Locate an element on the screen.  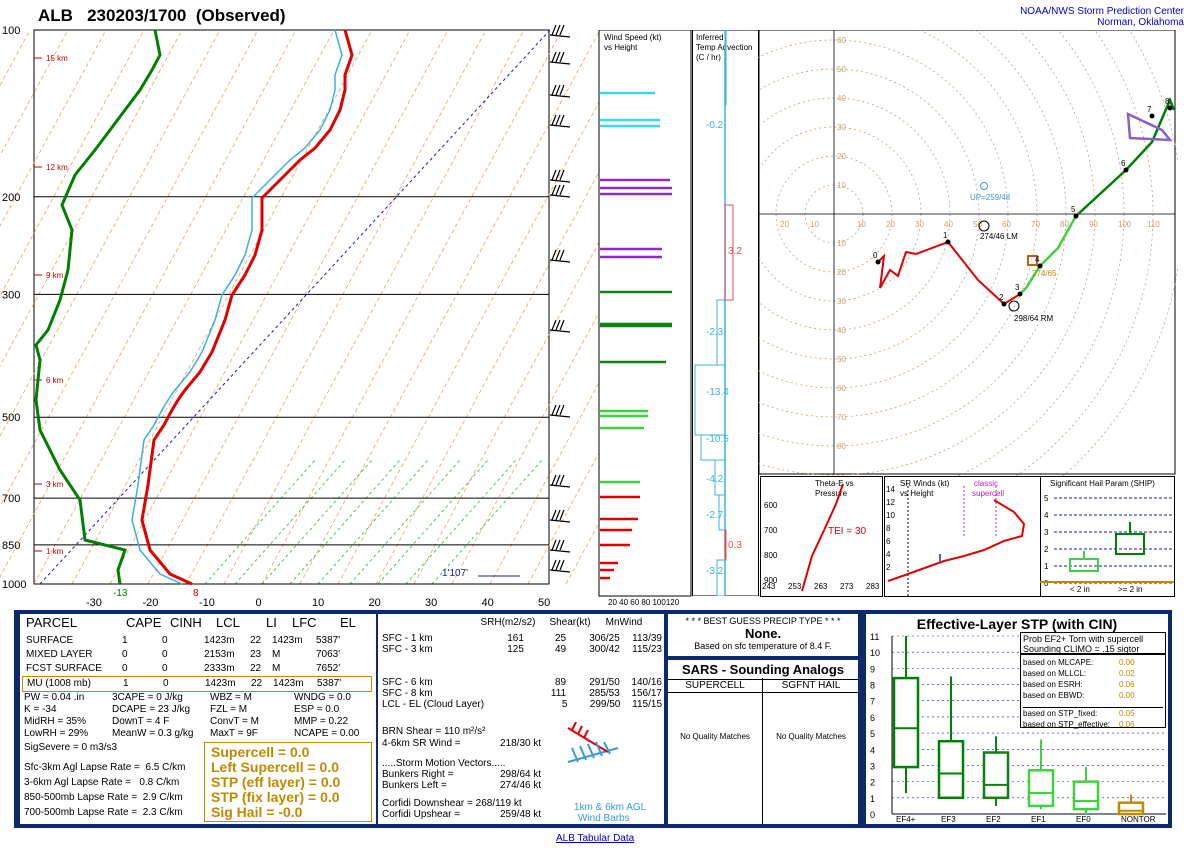
bunkers-right: Bunkers Right = is located at coordinates (418, 774).